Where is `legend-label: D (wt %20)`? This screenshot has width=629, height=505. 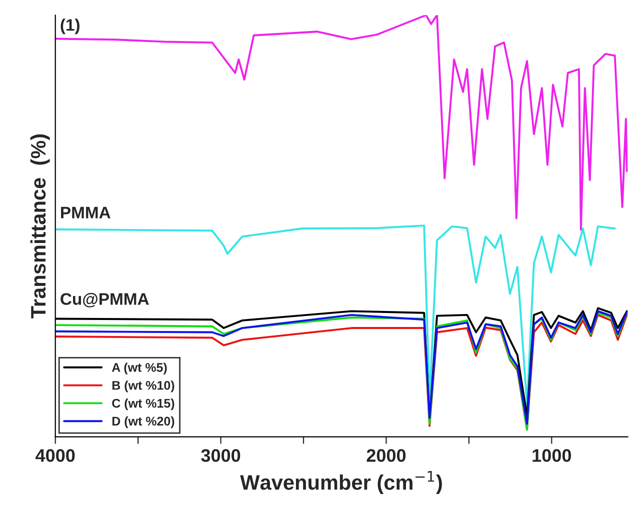
legend-label: D (wt %20) is located at coordinates (143, 422).